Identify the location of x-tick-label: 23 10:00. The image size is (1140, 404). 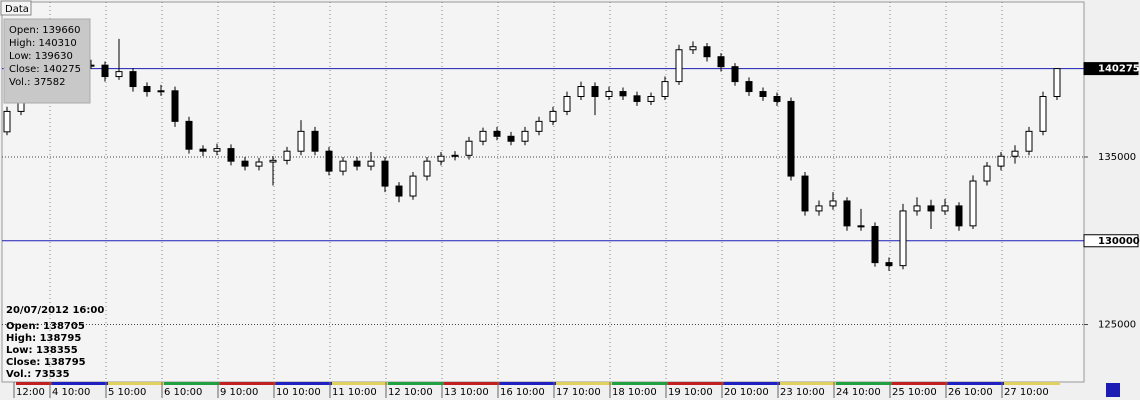
(802, 392).